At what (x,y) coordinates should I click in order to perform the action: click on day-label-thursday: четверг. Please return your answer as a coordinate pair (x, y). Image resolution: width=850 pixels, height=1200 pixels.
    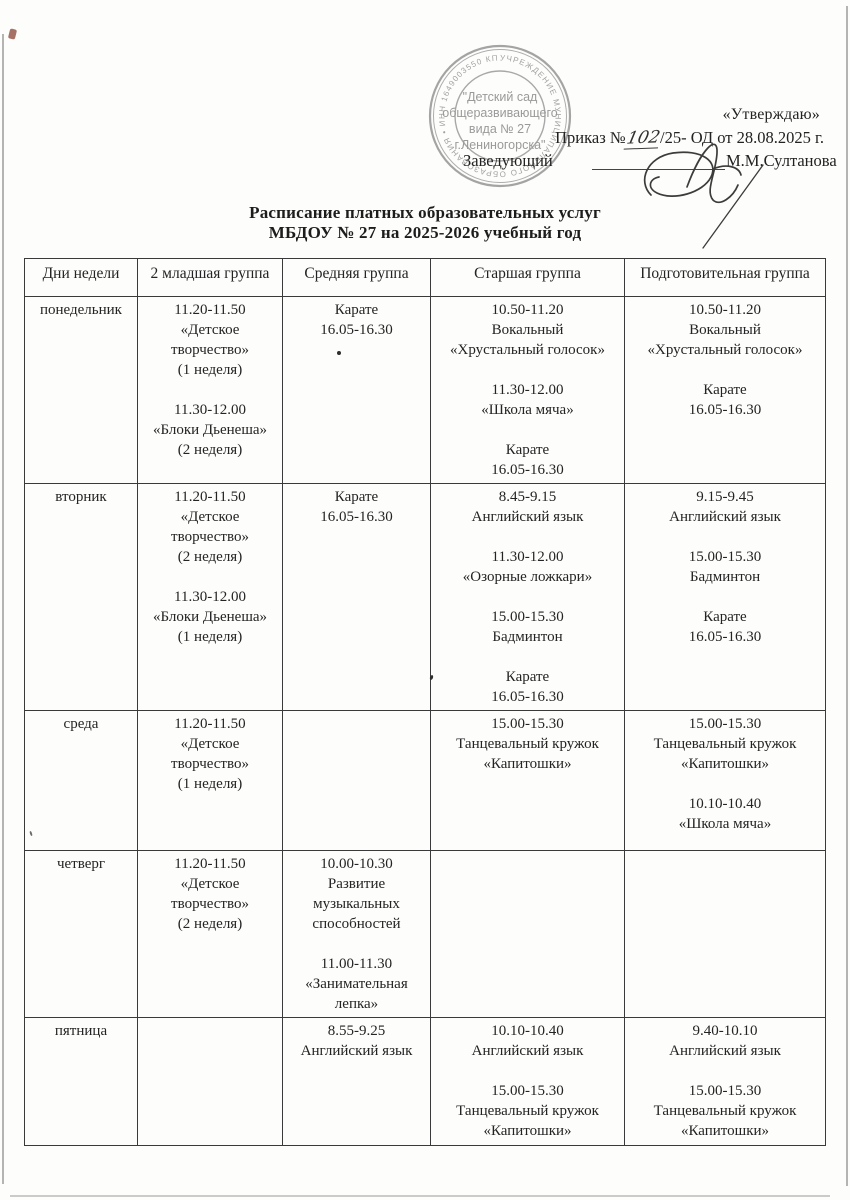
    Looking at the image, I should click on (81, 934).